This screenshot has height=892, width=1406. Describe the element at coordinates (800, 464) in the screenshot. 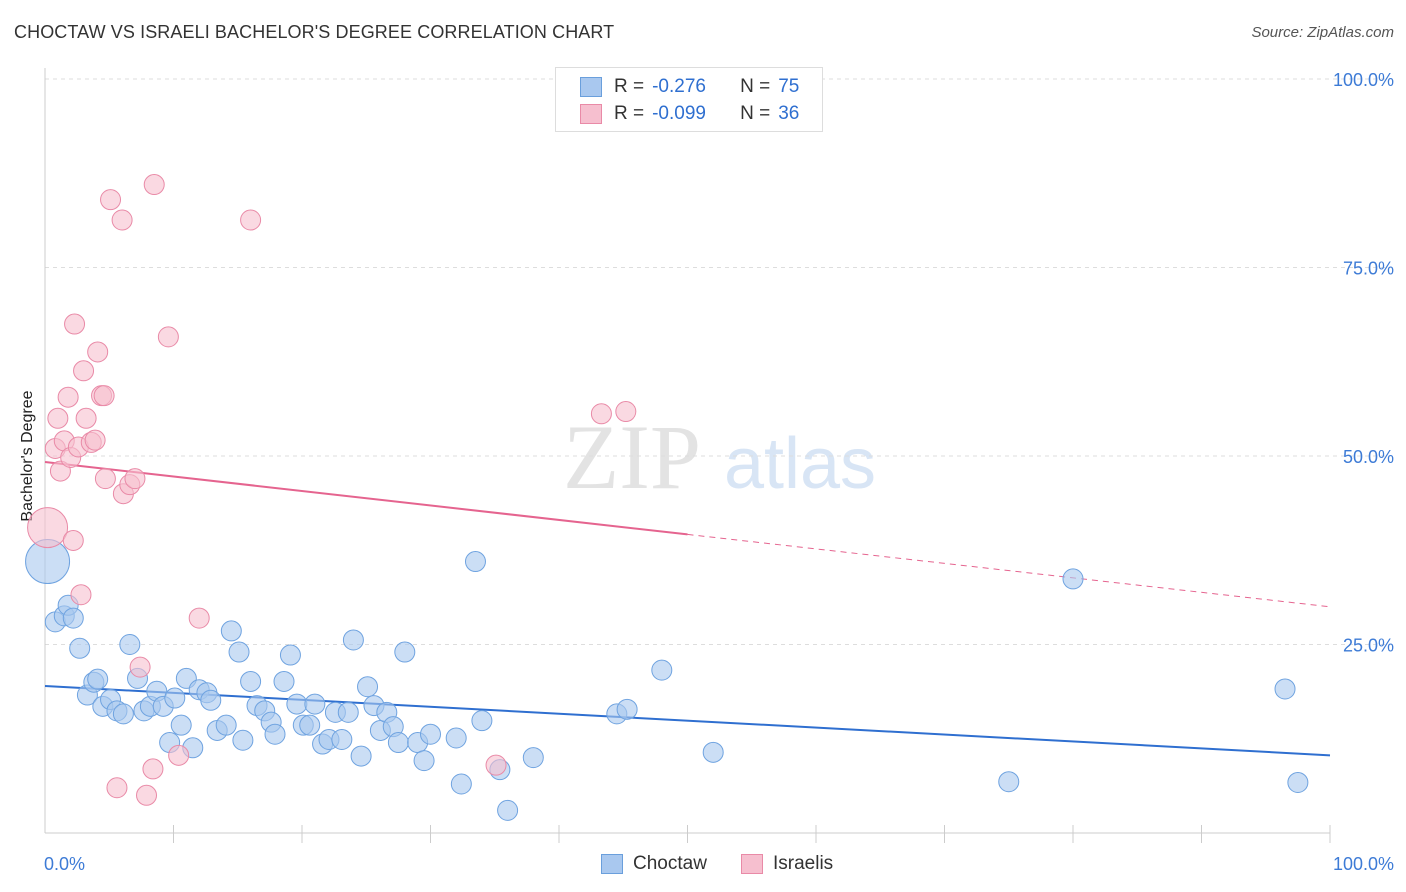

I see `watermark-atlas: atlas` at that location.